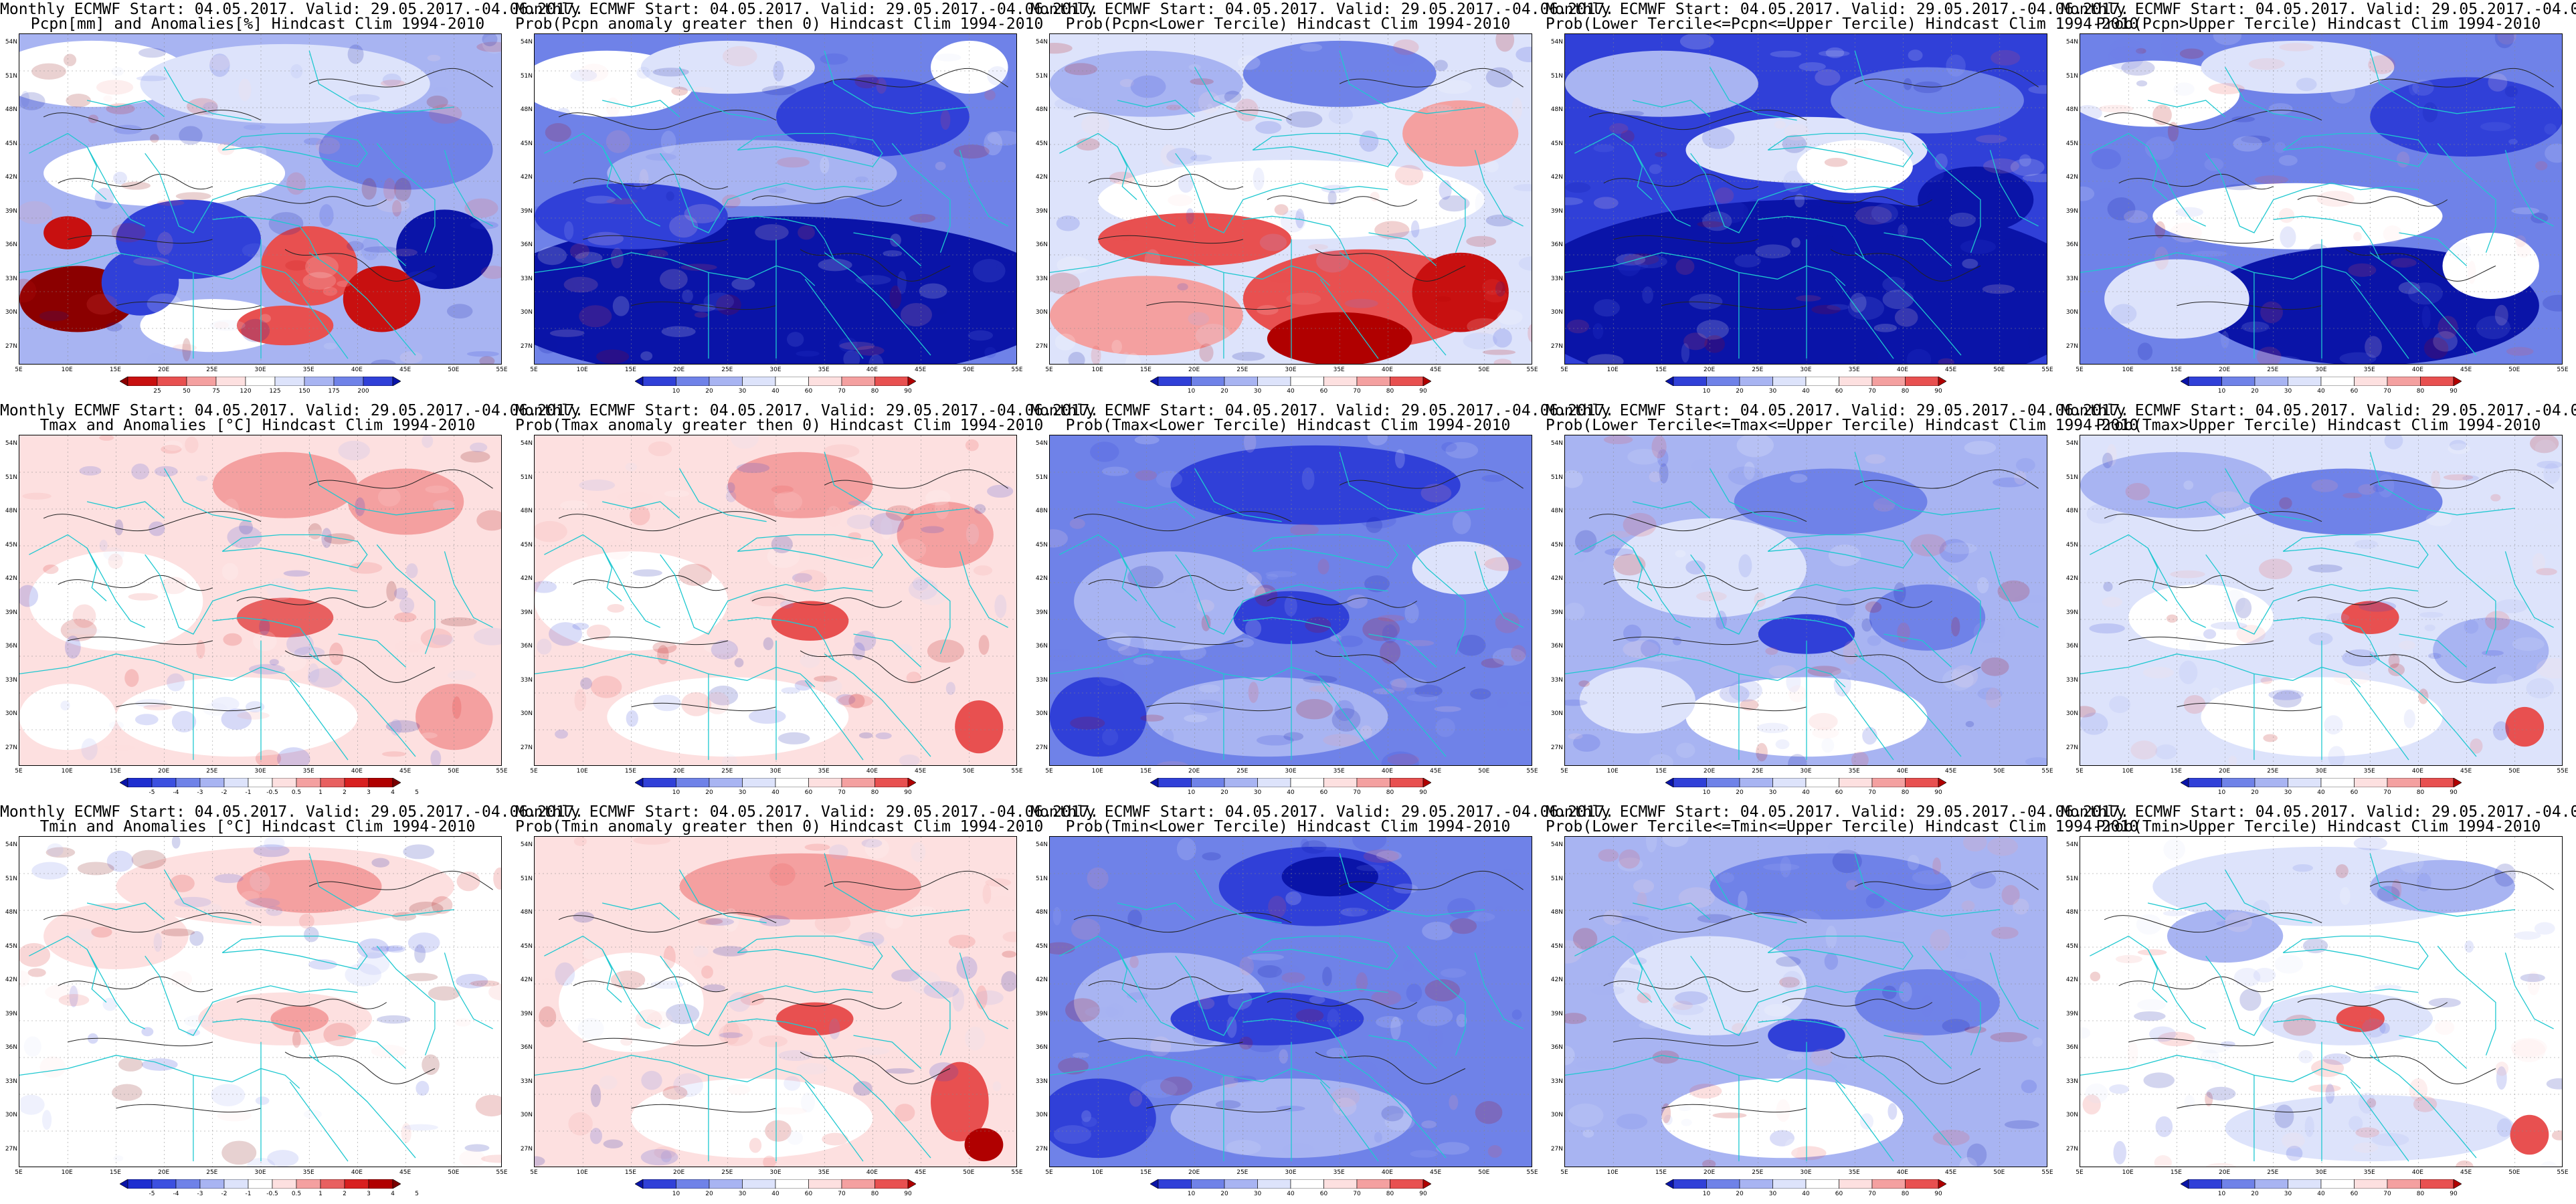 The width and height of the screenshot is (2576, 1204). What do you see at coordinates (1772, 792) in the screenshot?
I see `colorbar-tick-label: 30` at bounding box center [1772, 792].